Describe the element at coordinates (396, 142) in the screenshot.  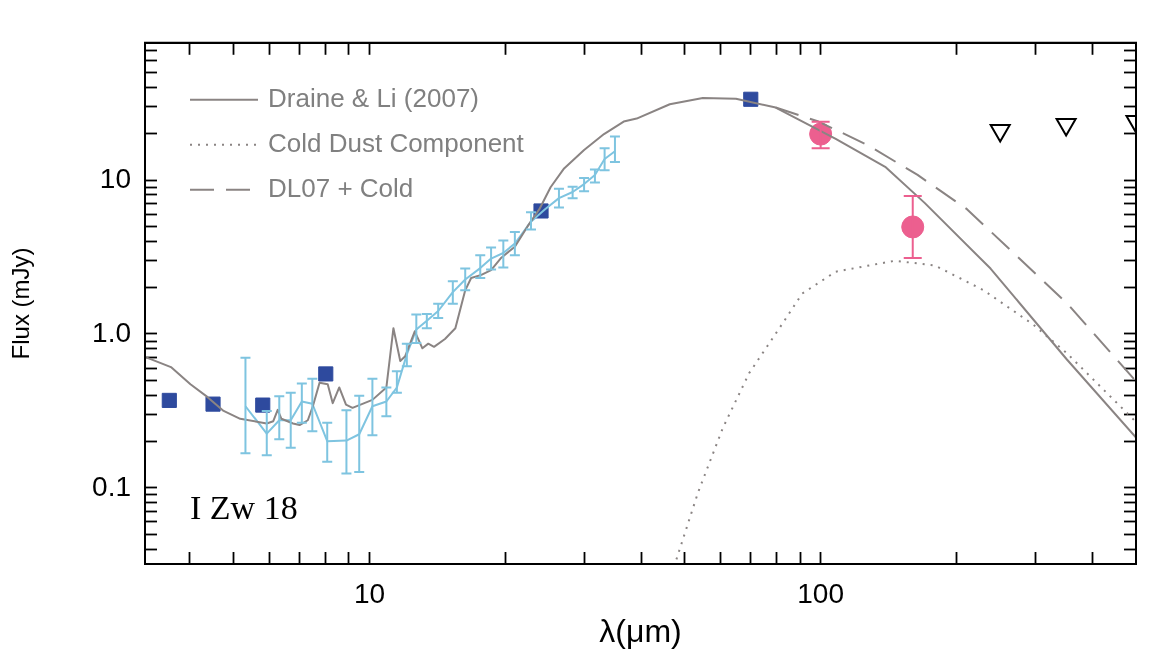
I see `legend-label: Cold Dust Component` at that location.